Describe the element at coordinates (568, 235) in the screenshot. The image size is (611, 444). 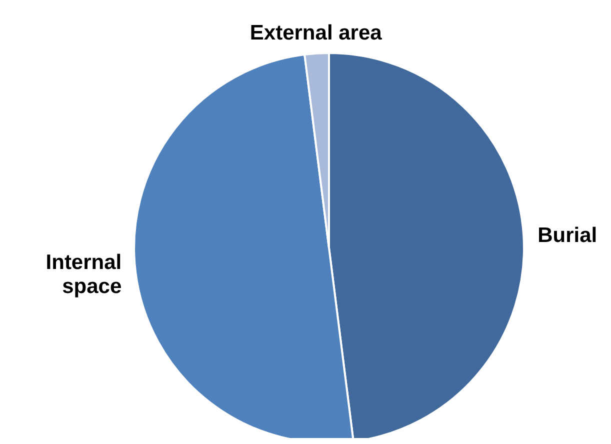
I see `slice-label: Burial` at that location.